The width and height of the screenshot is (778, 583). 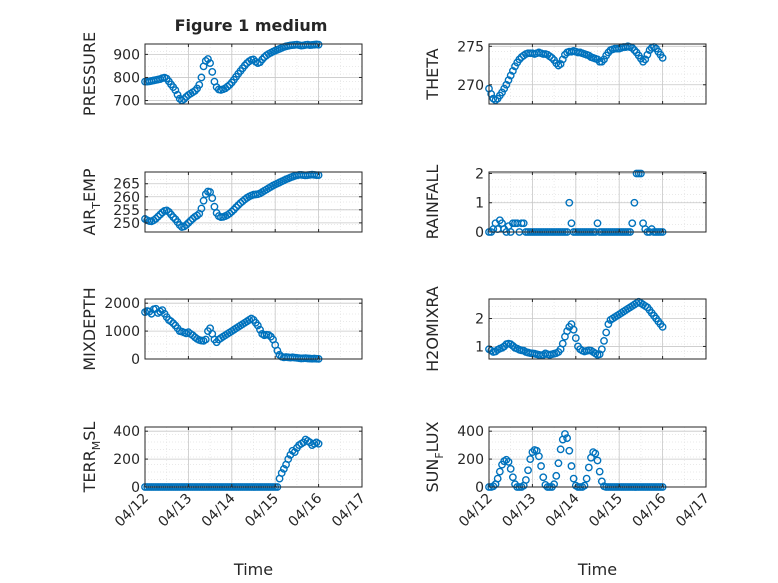 What do you see at coordinates (432, 202) in the screenshot?
I see `y-axis-label: RAINFALL` at bounding box center [432, 202].